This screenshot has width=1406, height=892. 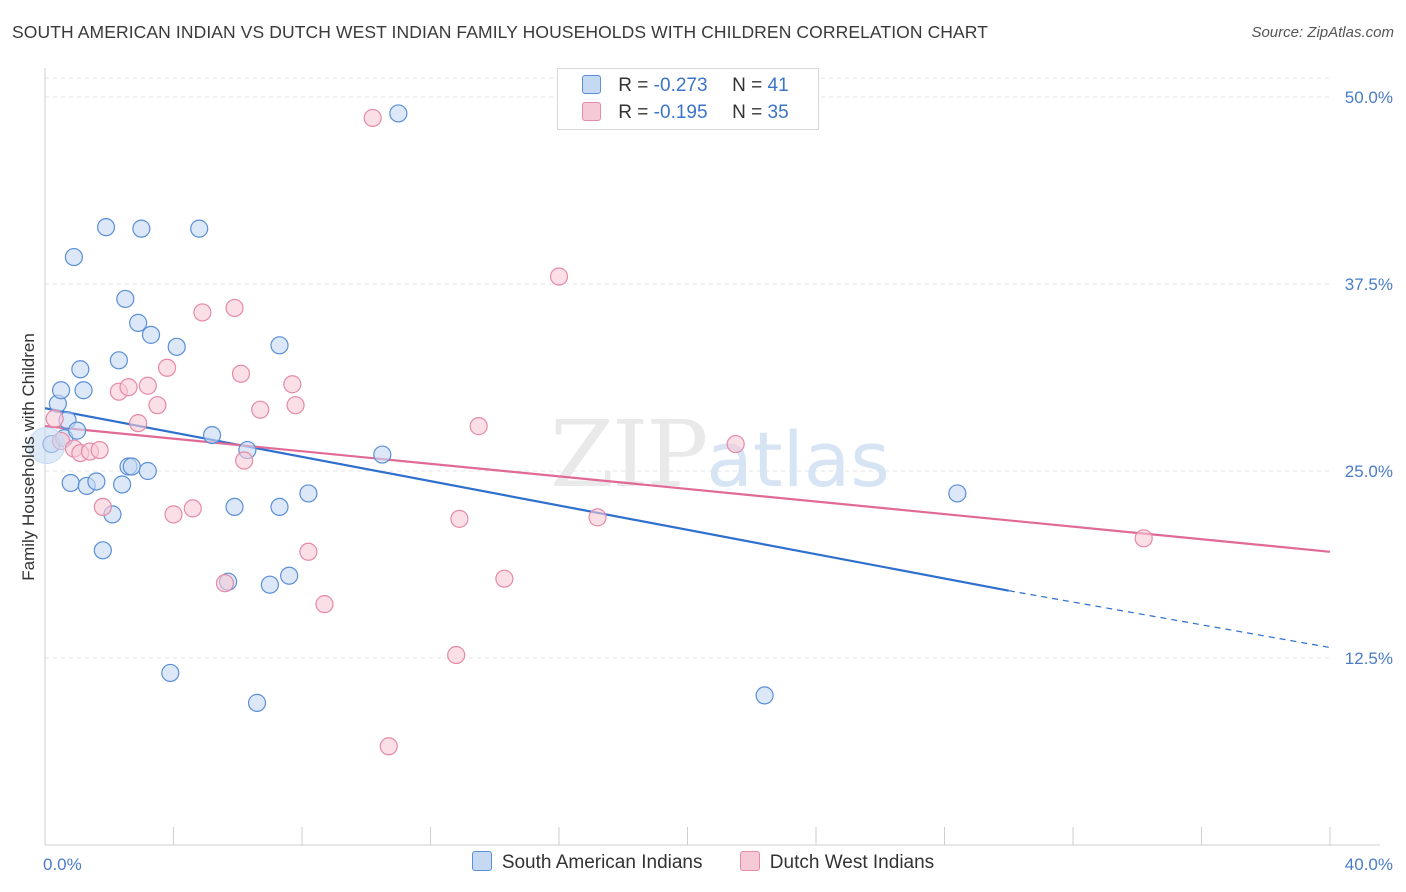 I want to click on stats-row-dutch-west: R = -0.195 N = 35, so click(x=685, y=115).